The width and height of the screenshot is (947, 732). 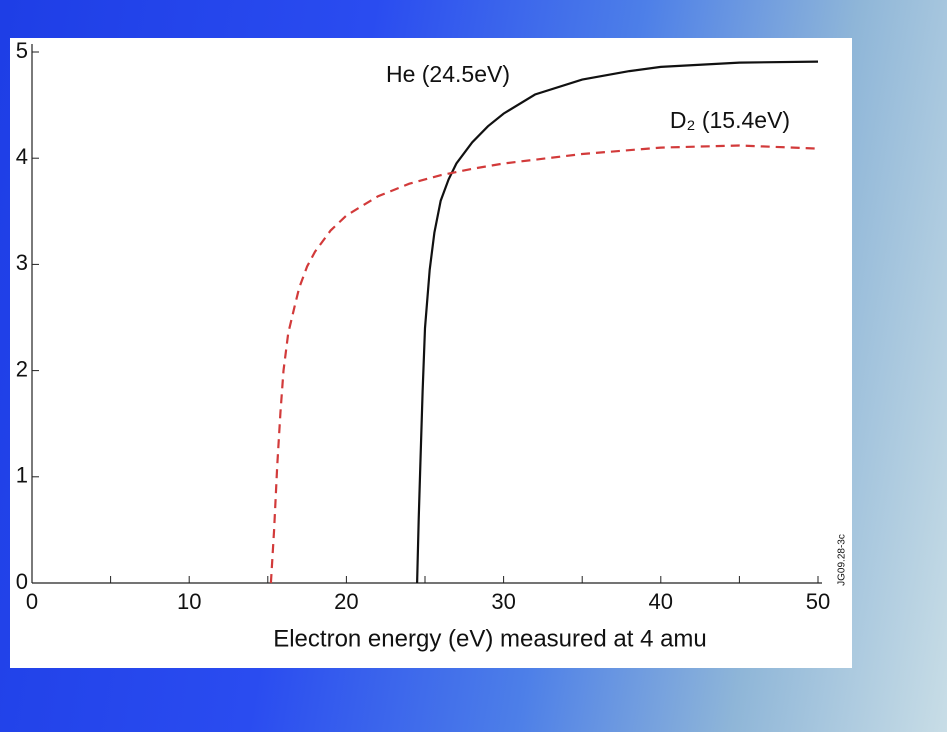 I want to click on x-tick-label: 50, so click(x=818, y=601).